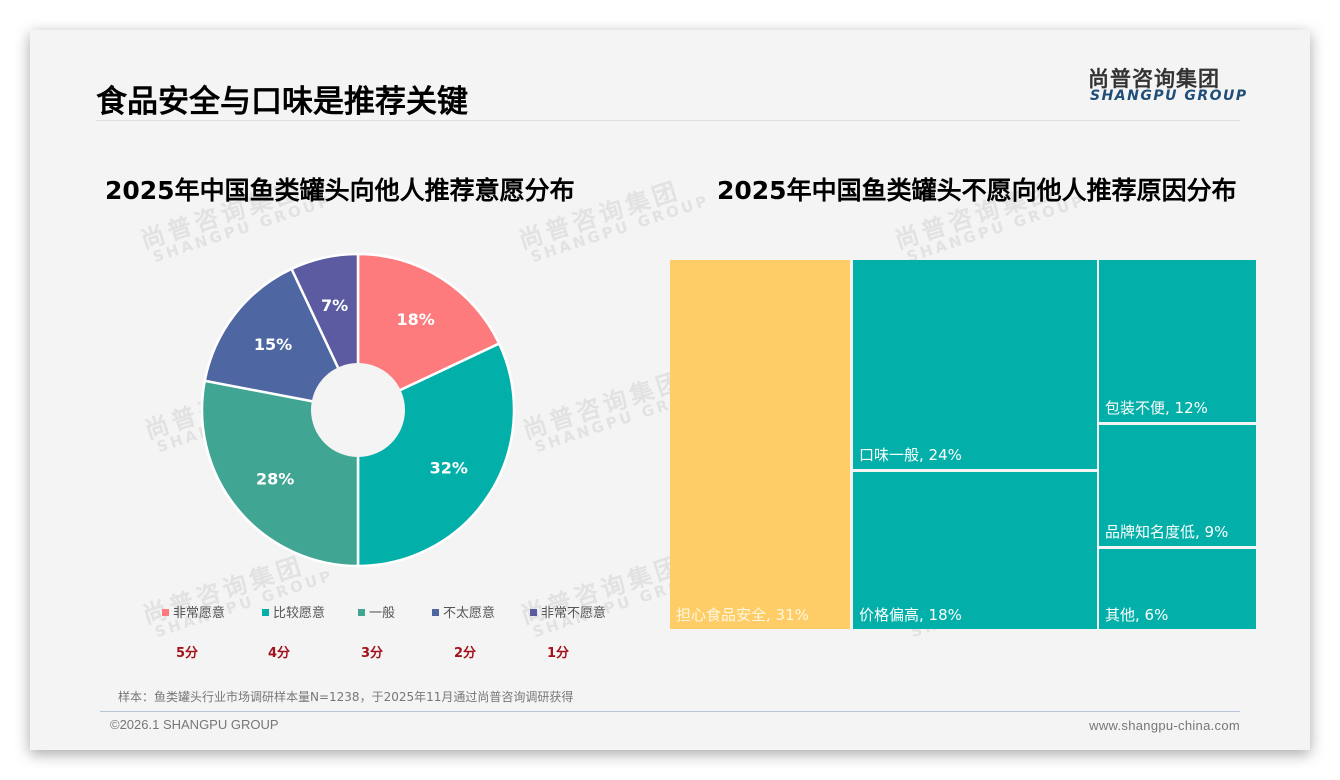 Image resolution: width=1340 pixels, height=780 pixels. What do you see at coordinates (334, 305) in the screenshot?
I see `segment-value-label: 7%` at bounding box center [334, 305].